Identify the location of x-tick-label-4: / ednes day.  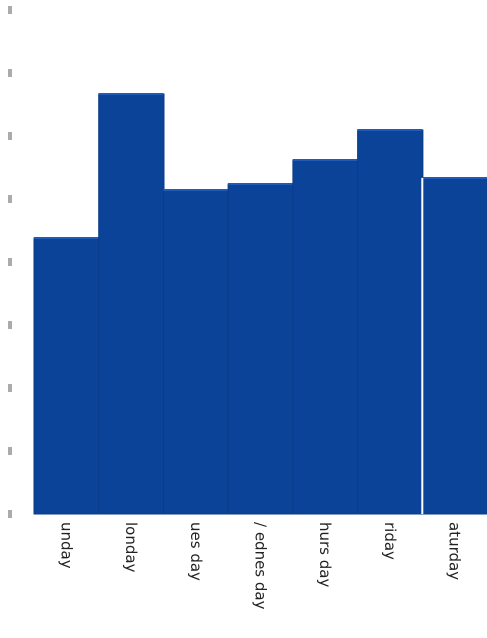
(261, 566).